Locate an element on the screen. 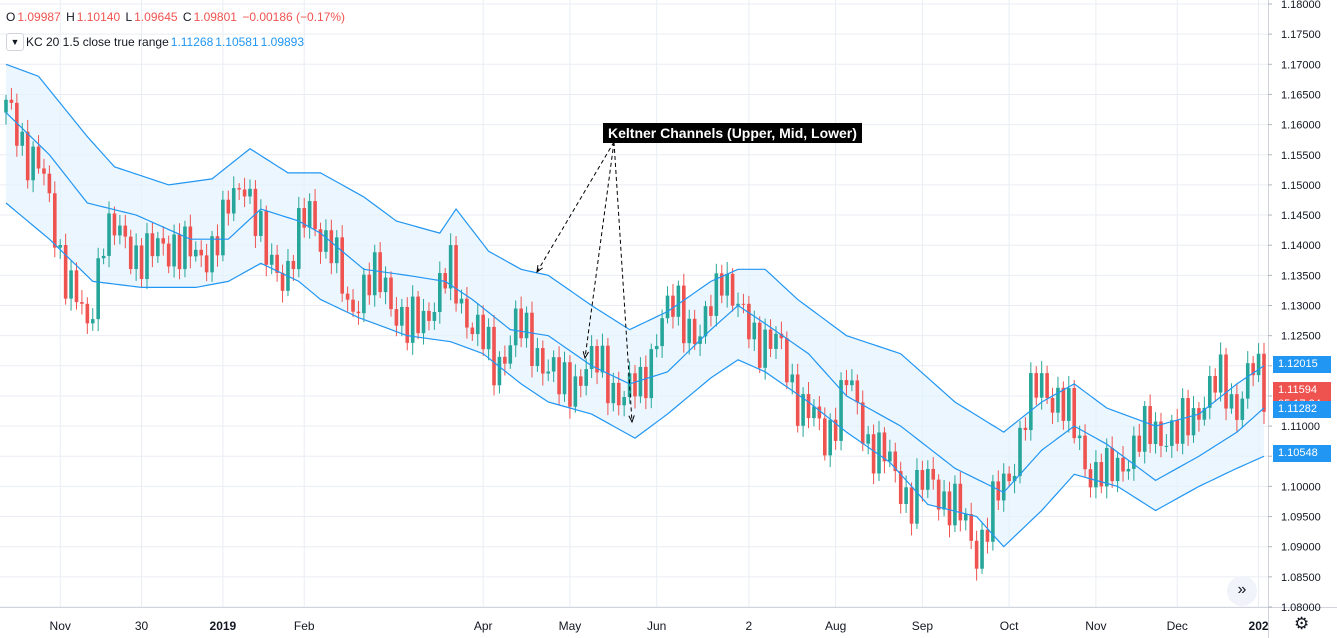 This screenshot has width=1337, height=638. gear-icon: ⚙ is located at coordinates (1302, 623).